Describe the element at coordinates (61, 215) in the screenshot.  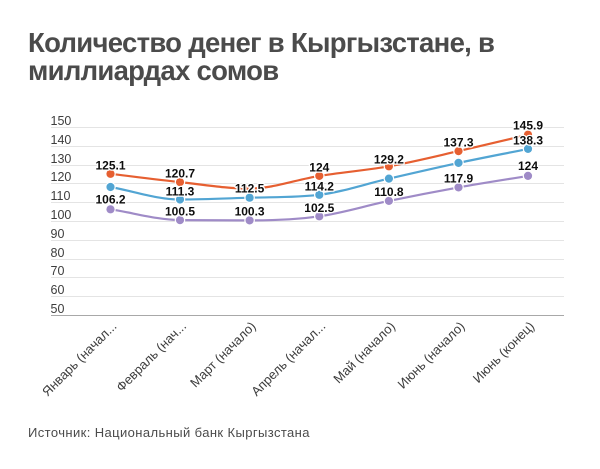
I see `svg-text: 100` at that location.